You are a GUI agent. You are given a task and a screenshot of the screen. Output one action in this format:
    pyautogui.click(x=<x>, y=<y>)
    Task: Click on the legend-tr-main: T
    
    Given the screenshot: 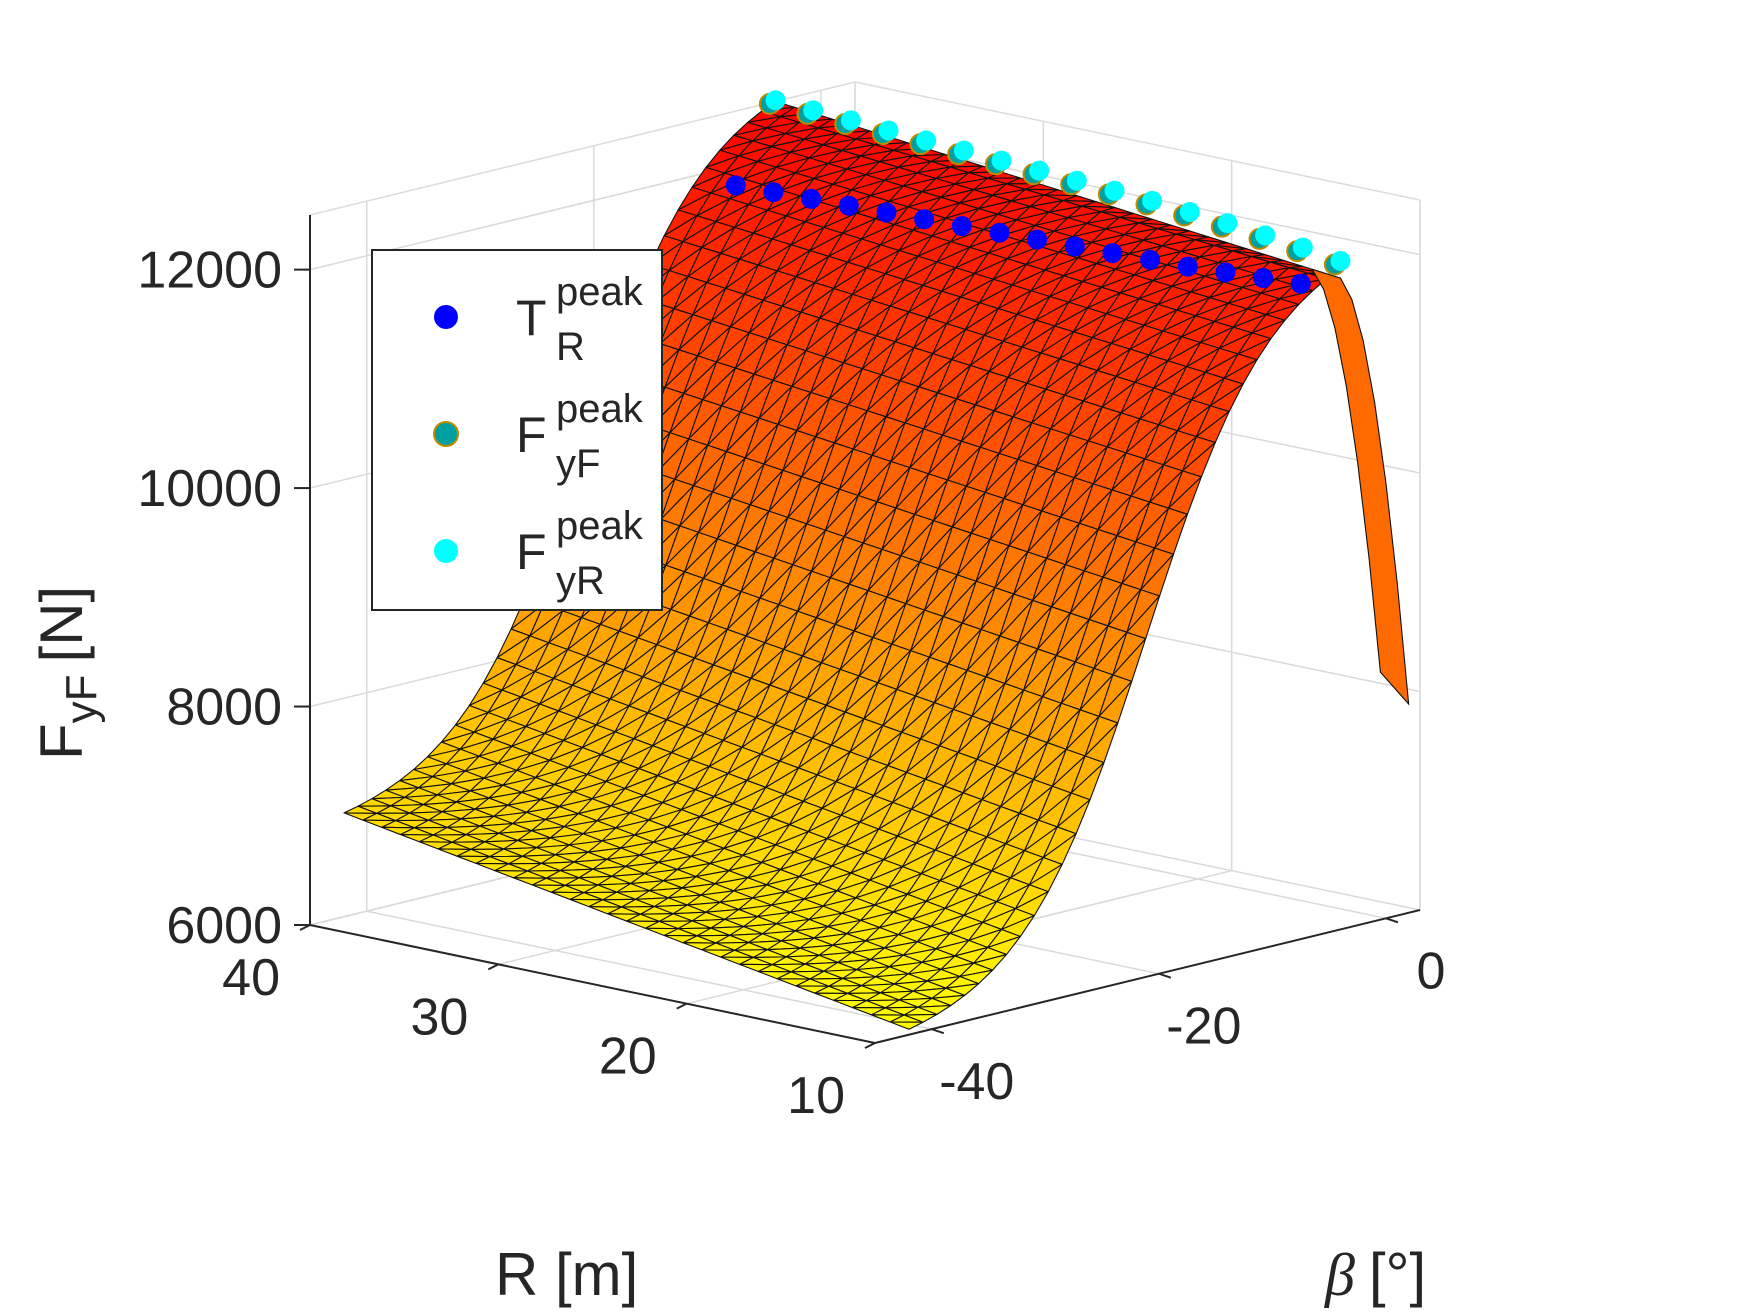 What is the action you would take?
    pyautogui.click(x=531, y=318)
    